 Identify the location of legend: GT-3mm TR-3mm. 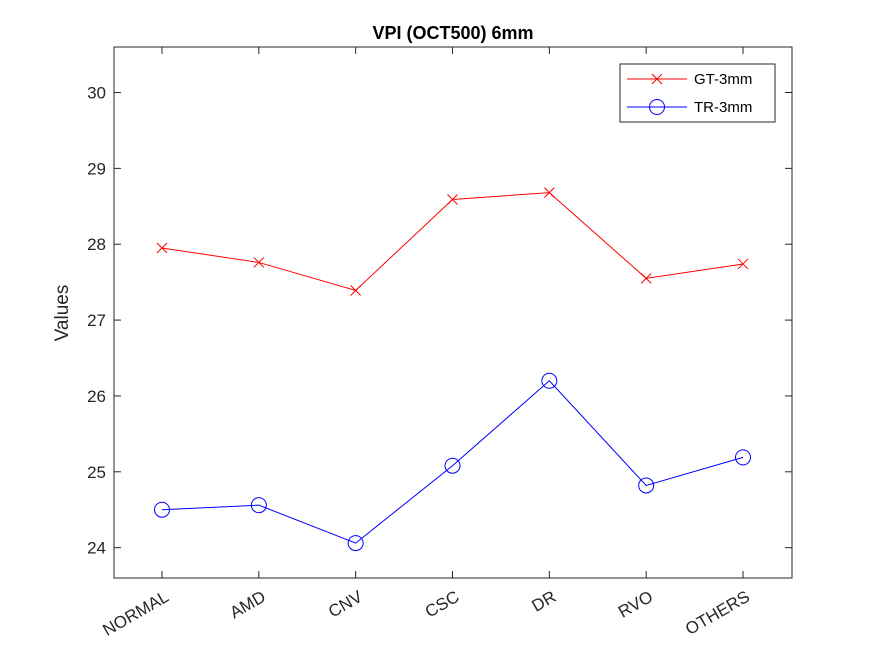
(697, 93).